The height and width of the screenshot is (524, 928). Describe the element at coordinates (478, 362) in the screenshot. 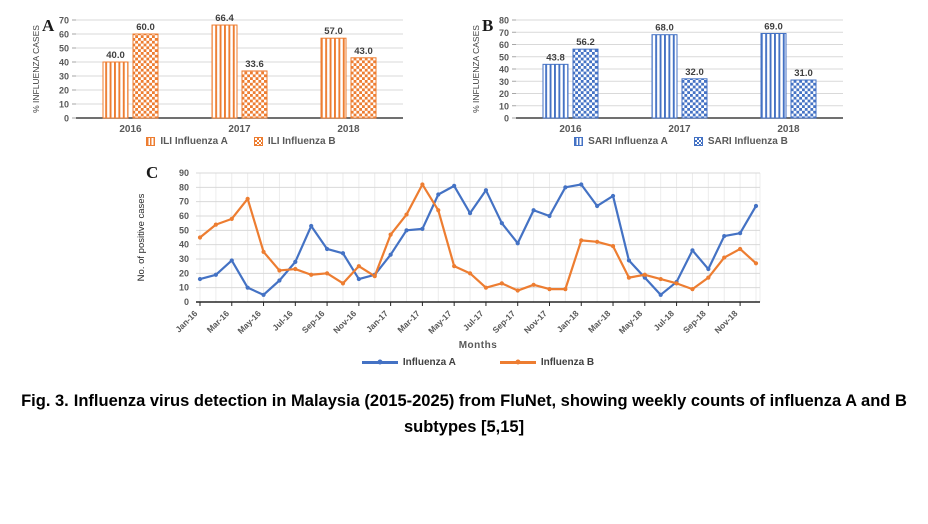

I see `monthly-line-chart-legend: Influenza A Influenza B` at that location.